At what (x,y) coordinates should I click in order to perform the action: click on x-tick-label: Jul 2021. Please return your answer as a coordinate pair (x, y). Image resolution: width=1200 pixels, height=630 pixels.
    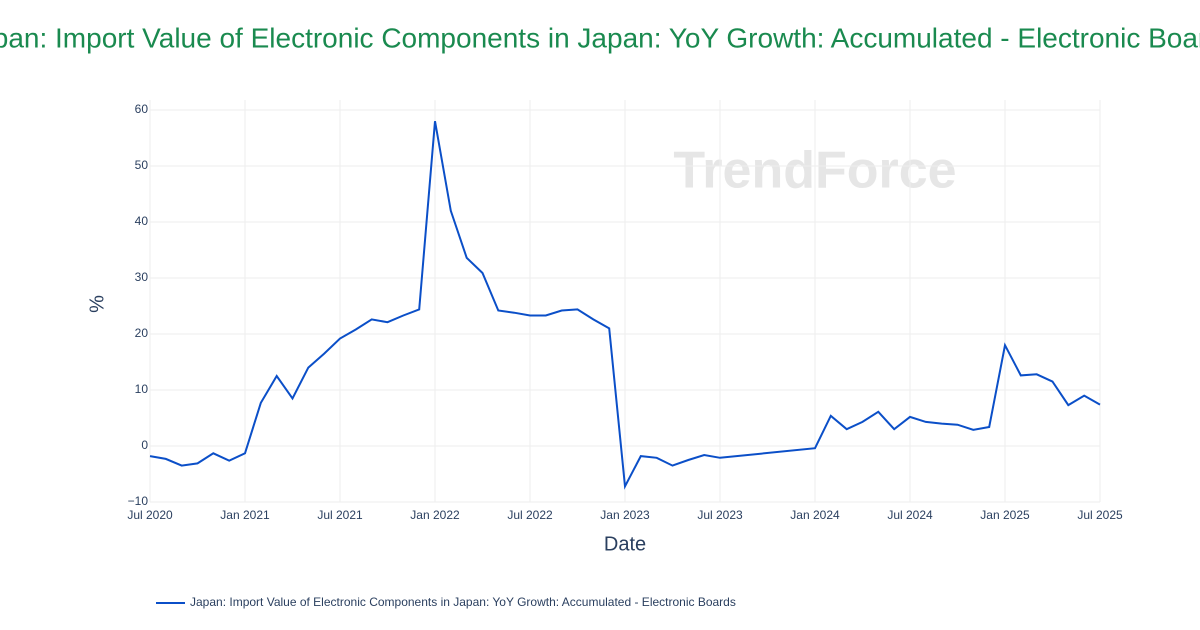
    Looking at the image, I should click on (340, 515).